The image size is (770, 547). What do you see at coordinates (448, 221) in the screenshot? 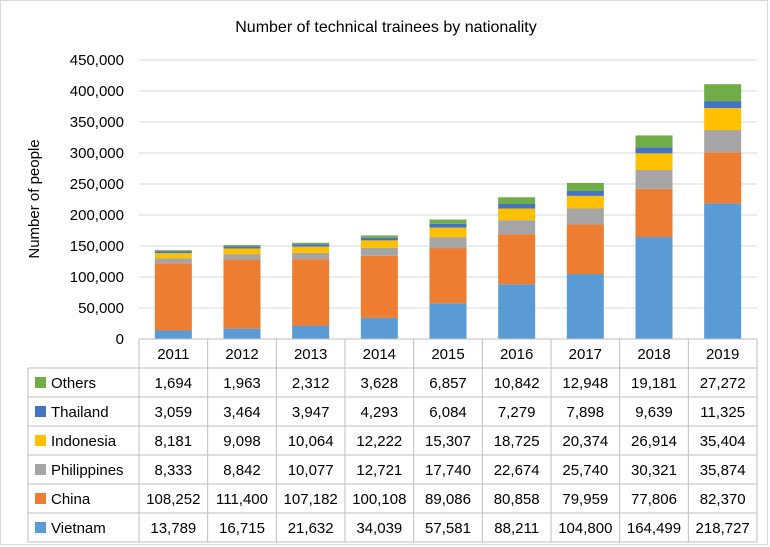
I see `bar-segment-others-2015` at bounding box center [448, 221].